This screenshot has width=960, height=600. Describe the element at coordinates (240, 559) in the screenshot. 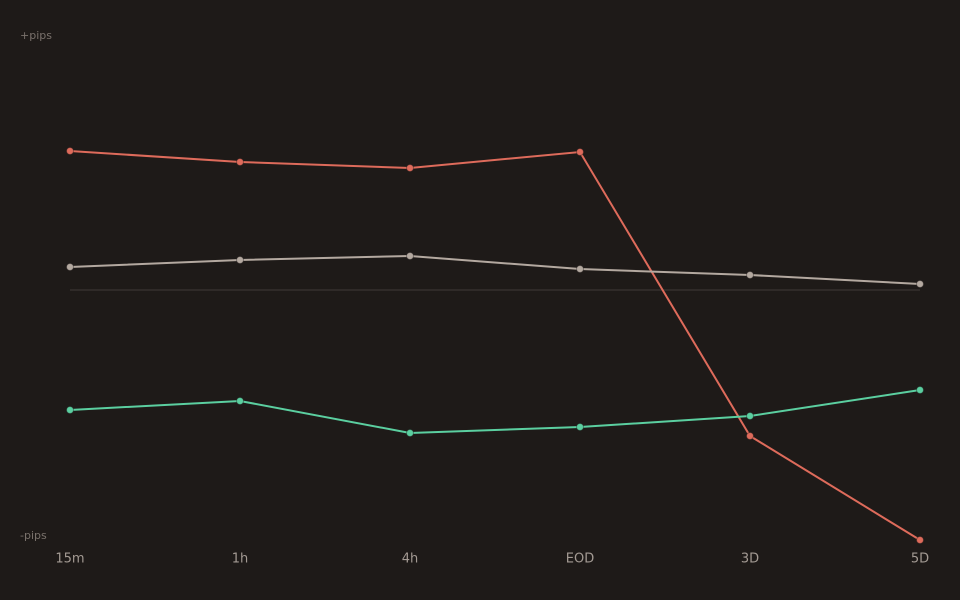

I see `x-tick-label: 1h` at that location.